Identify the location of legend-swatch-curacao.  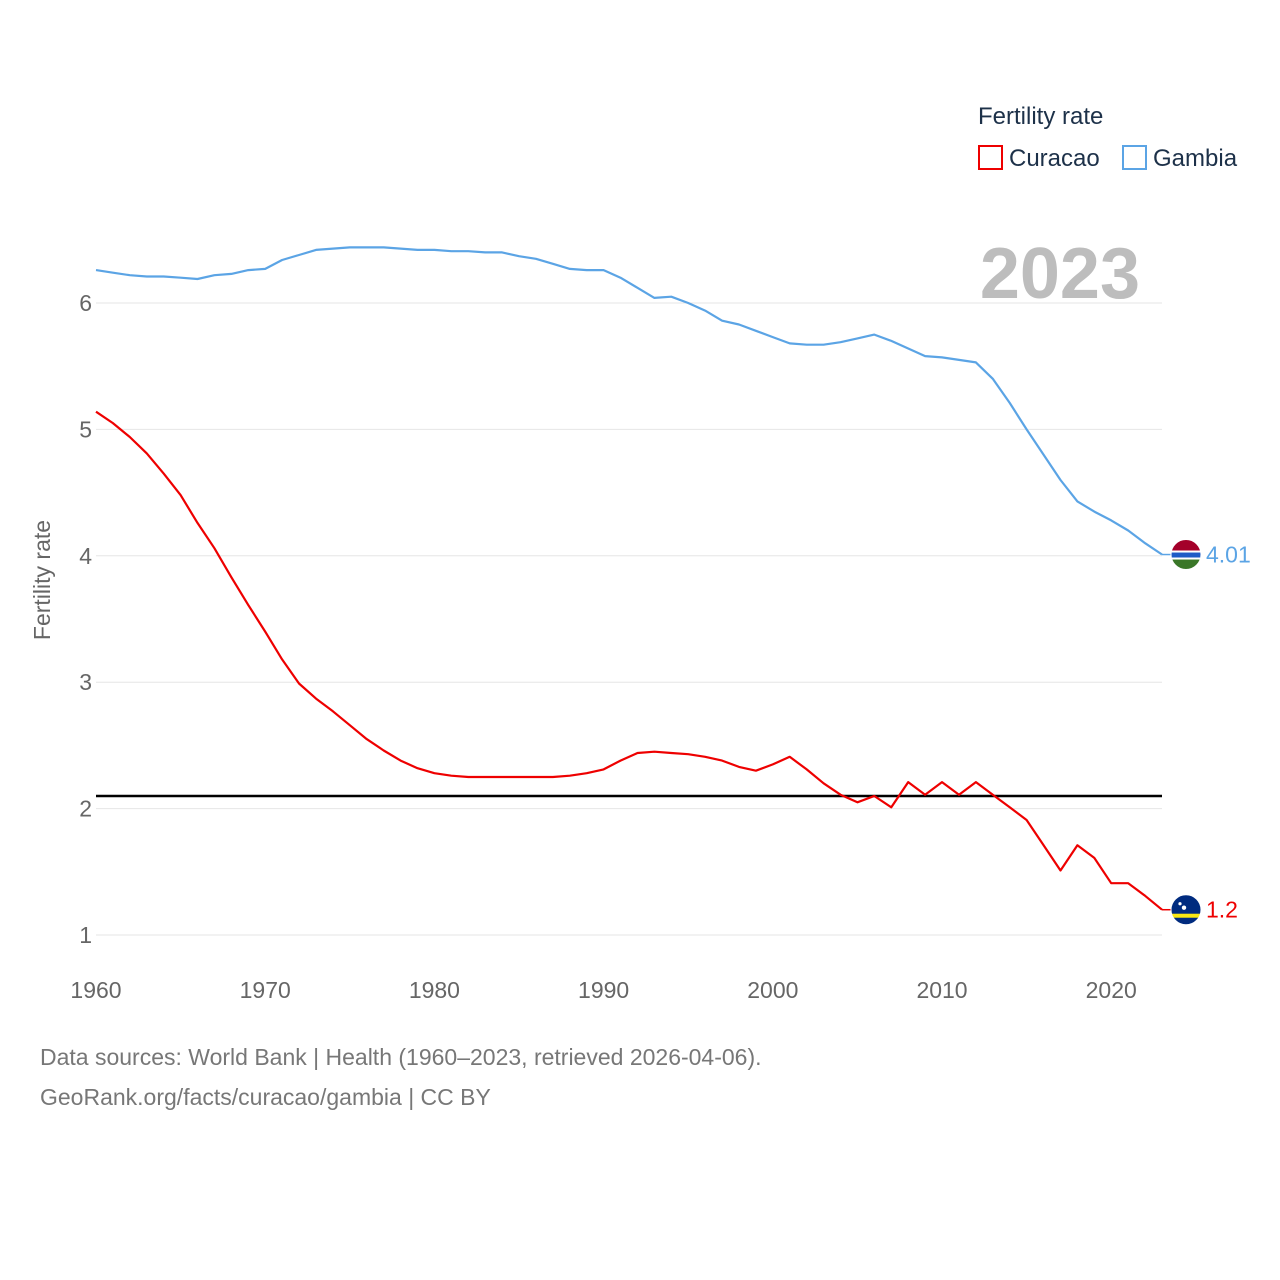
(990, 157).